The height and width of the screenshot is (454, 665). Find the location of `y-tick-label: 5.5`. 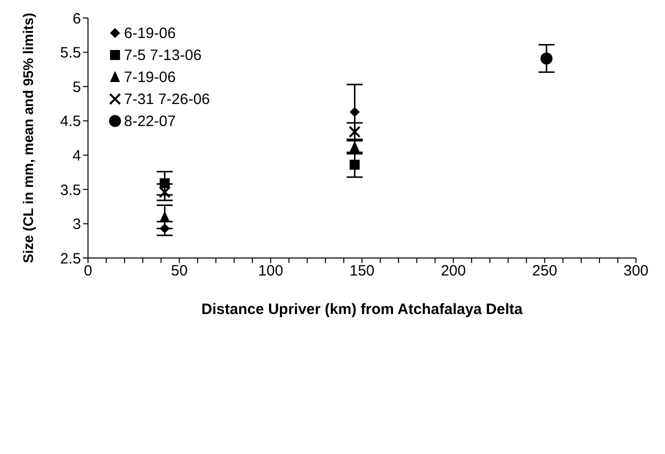

y-tick-label: 5.5 is located at coordinates (70, 53).